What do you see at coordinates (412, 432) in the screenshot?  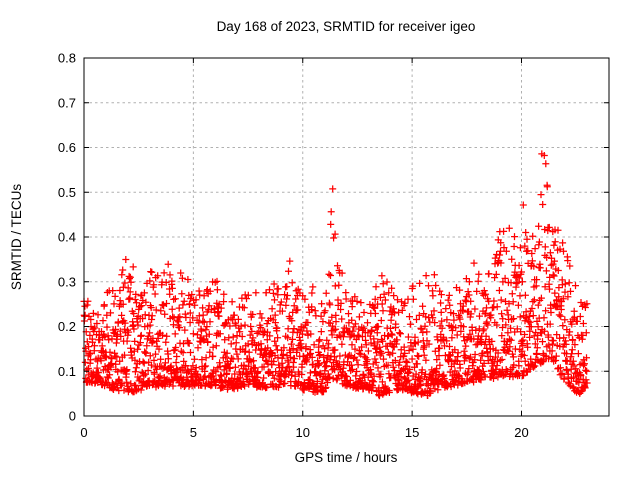 I see `x-tick-label: 15` at bounding box center [412, 432].